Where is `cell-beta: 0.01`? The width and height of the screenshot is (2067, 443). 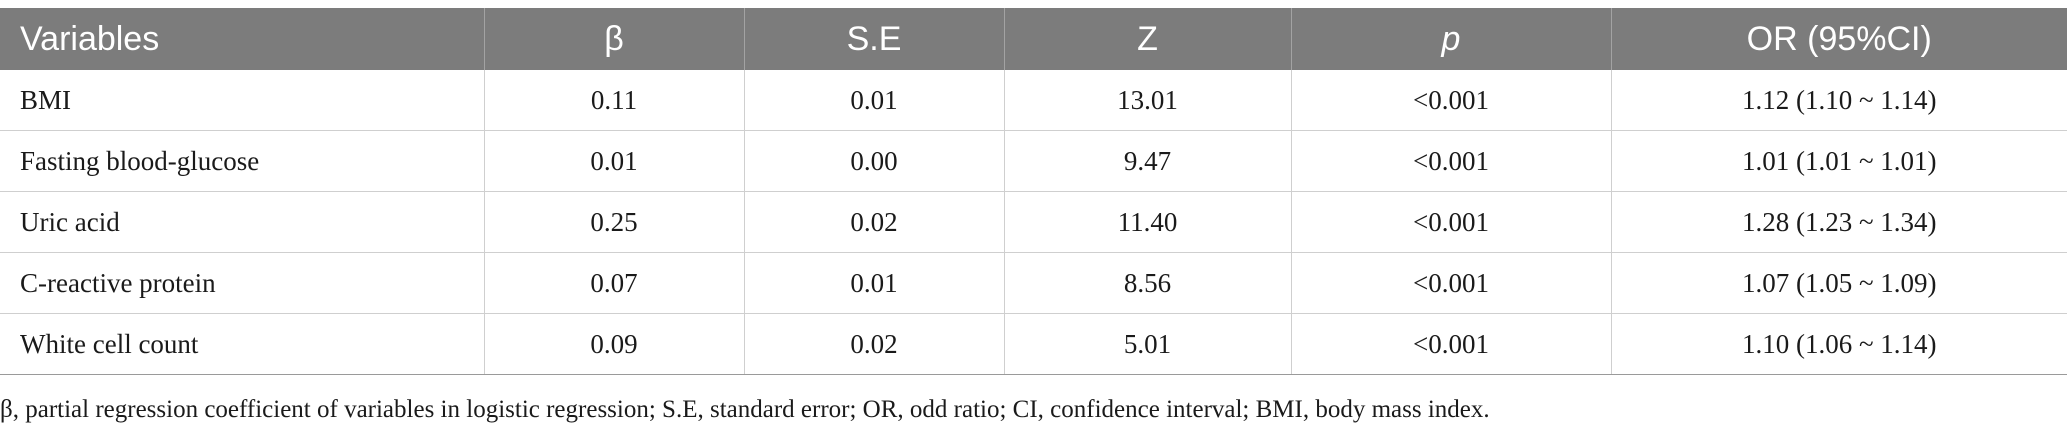
cell-beta: 0.01 is located at coordinates (613, 161).